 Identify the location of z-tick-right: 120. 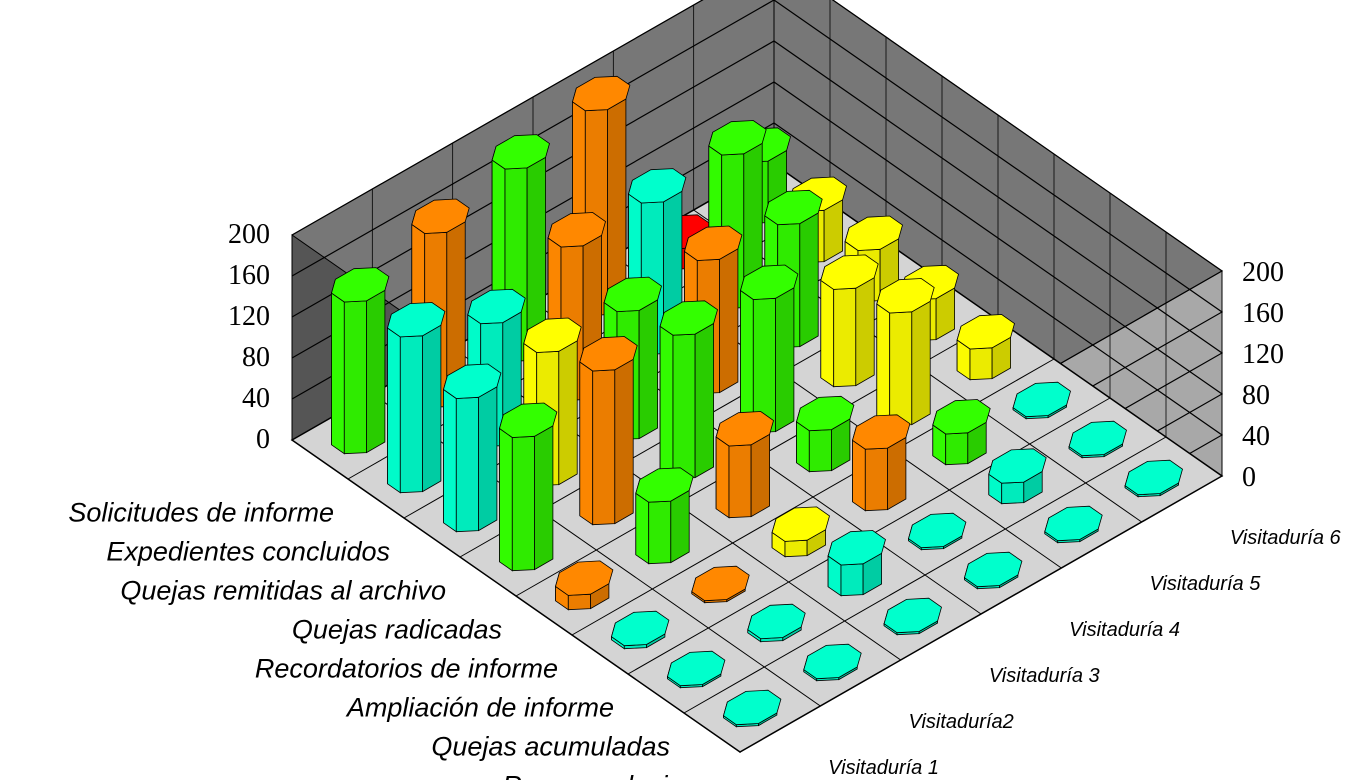
(1263, 354).